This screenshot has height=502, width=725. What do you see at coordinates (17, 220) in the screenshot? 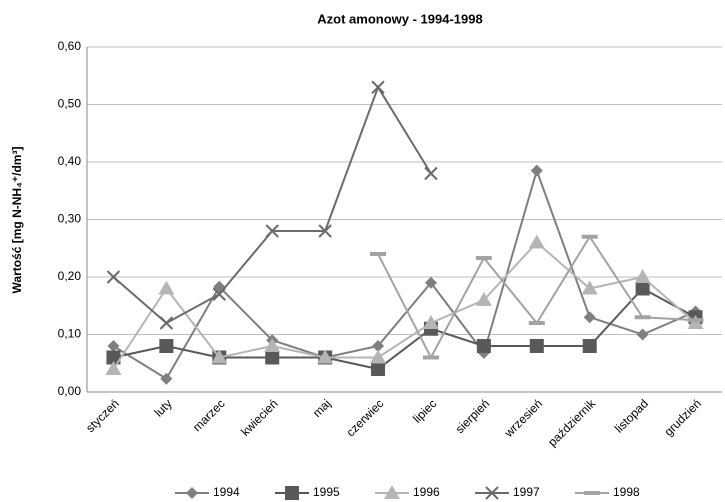
I see `y-axis-title: Wartość [mg N-NH₄⁺/dm³]` at bounding box center [17, 220].